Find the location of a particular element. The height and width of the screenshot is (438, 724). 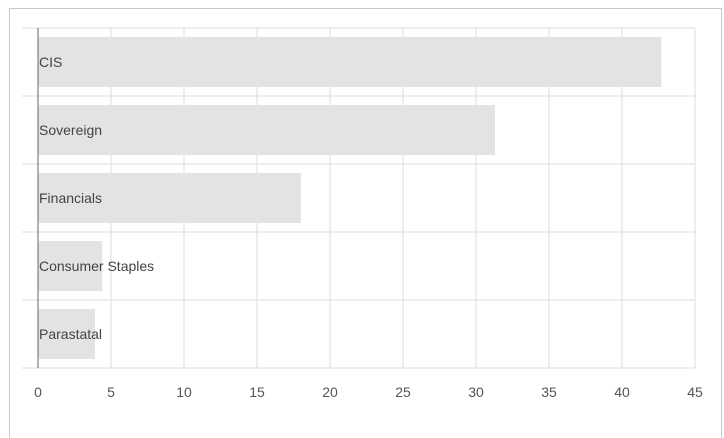

bar-financials is located at coordinates (169, 198).